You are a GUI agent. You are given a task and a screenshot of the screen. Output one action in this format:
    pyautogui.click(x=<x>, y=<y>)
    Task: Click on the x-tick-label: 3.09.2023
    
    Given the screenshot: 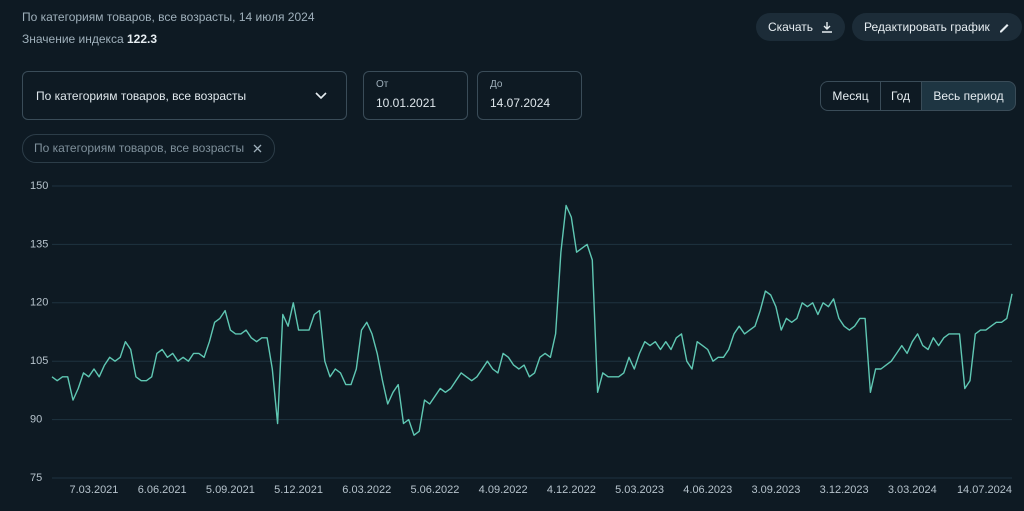 What is the action you would take?
    pyautogui.click(x=775, y=490)
    